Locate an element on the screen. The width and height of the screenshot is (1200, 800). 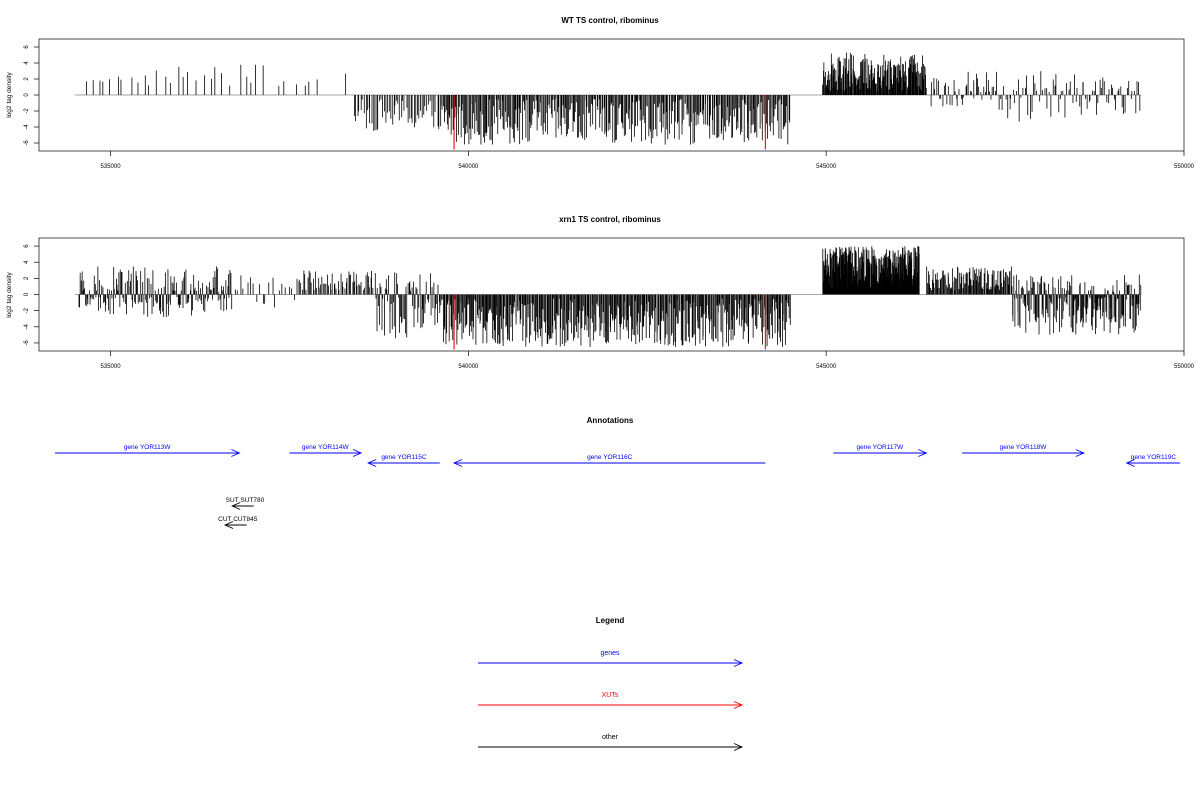
gene-label: gene YOR114W is located at coordinates (326, 447).